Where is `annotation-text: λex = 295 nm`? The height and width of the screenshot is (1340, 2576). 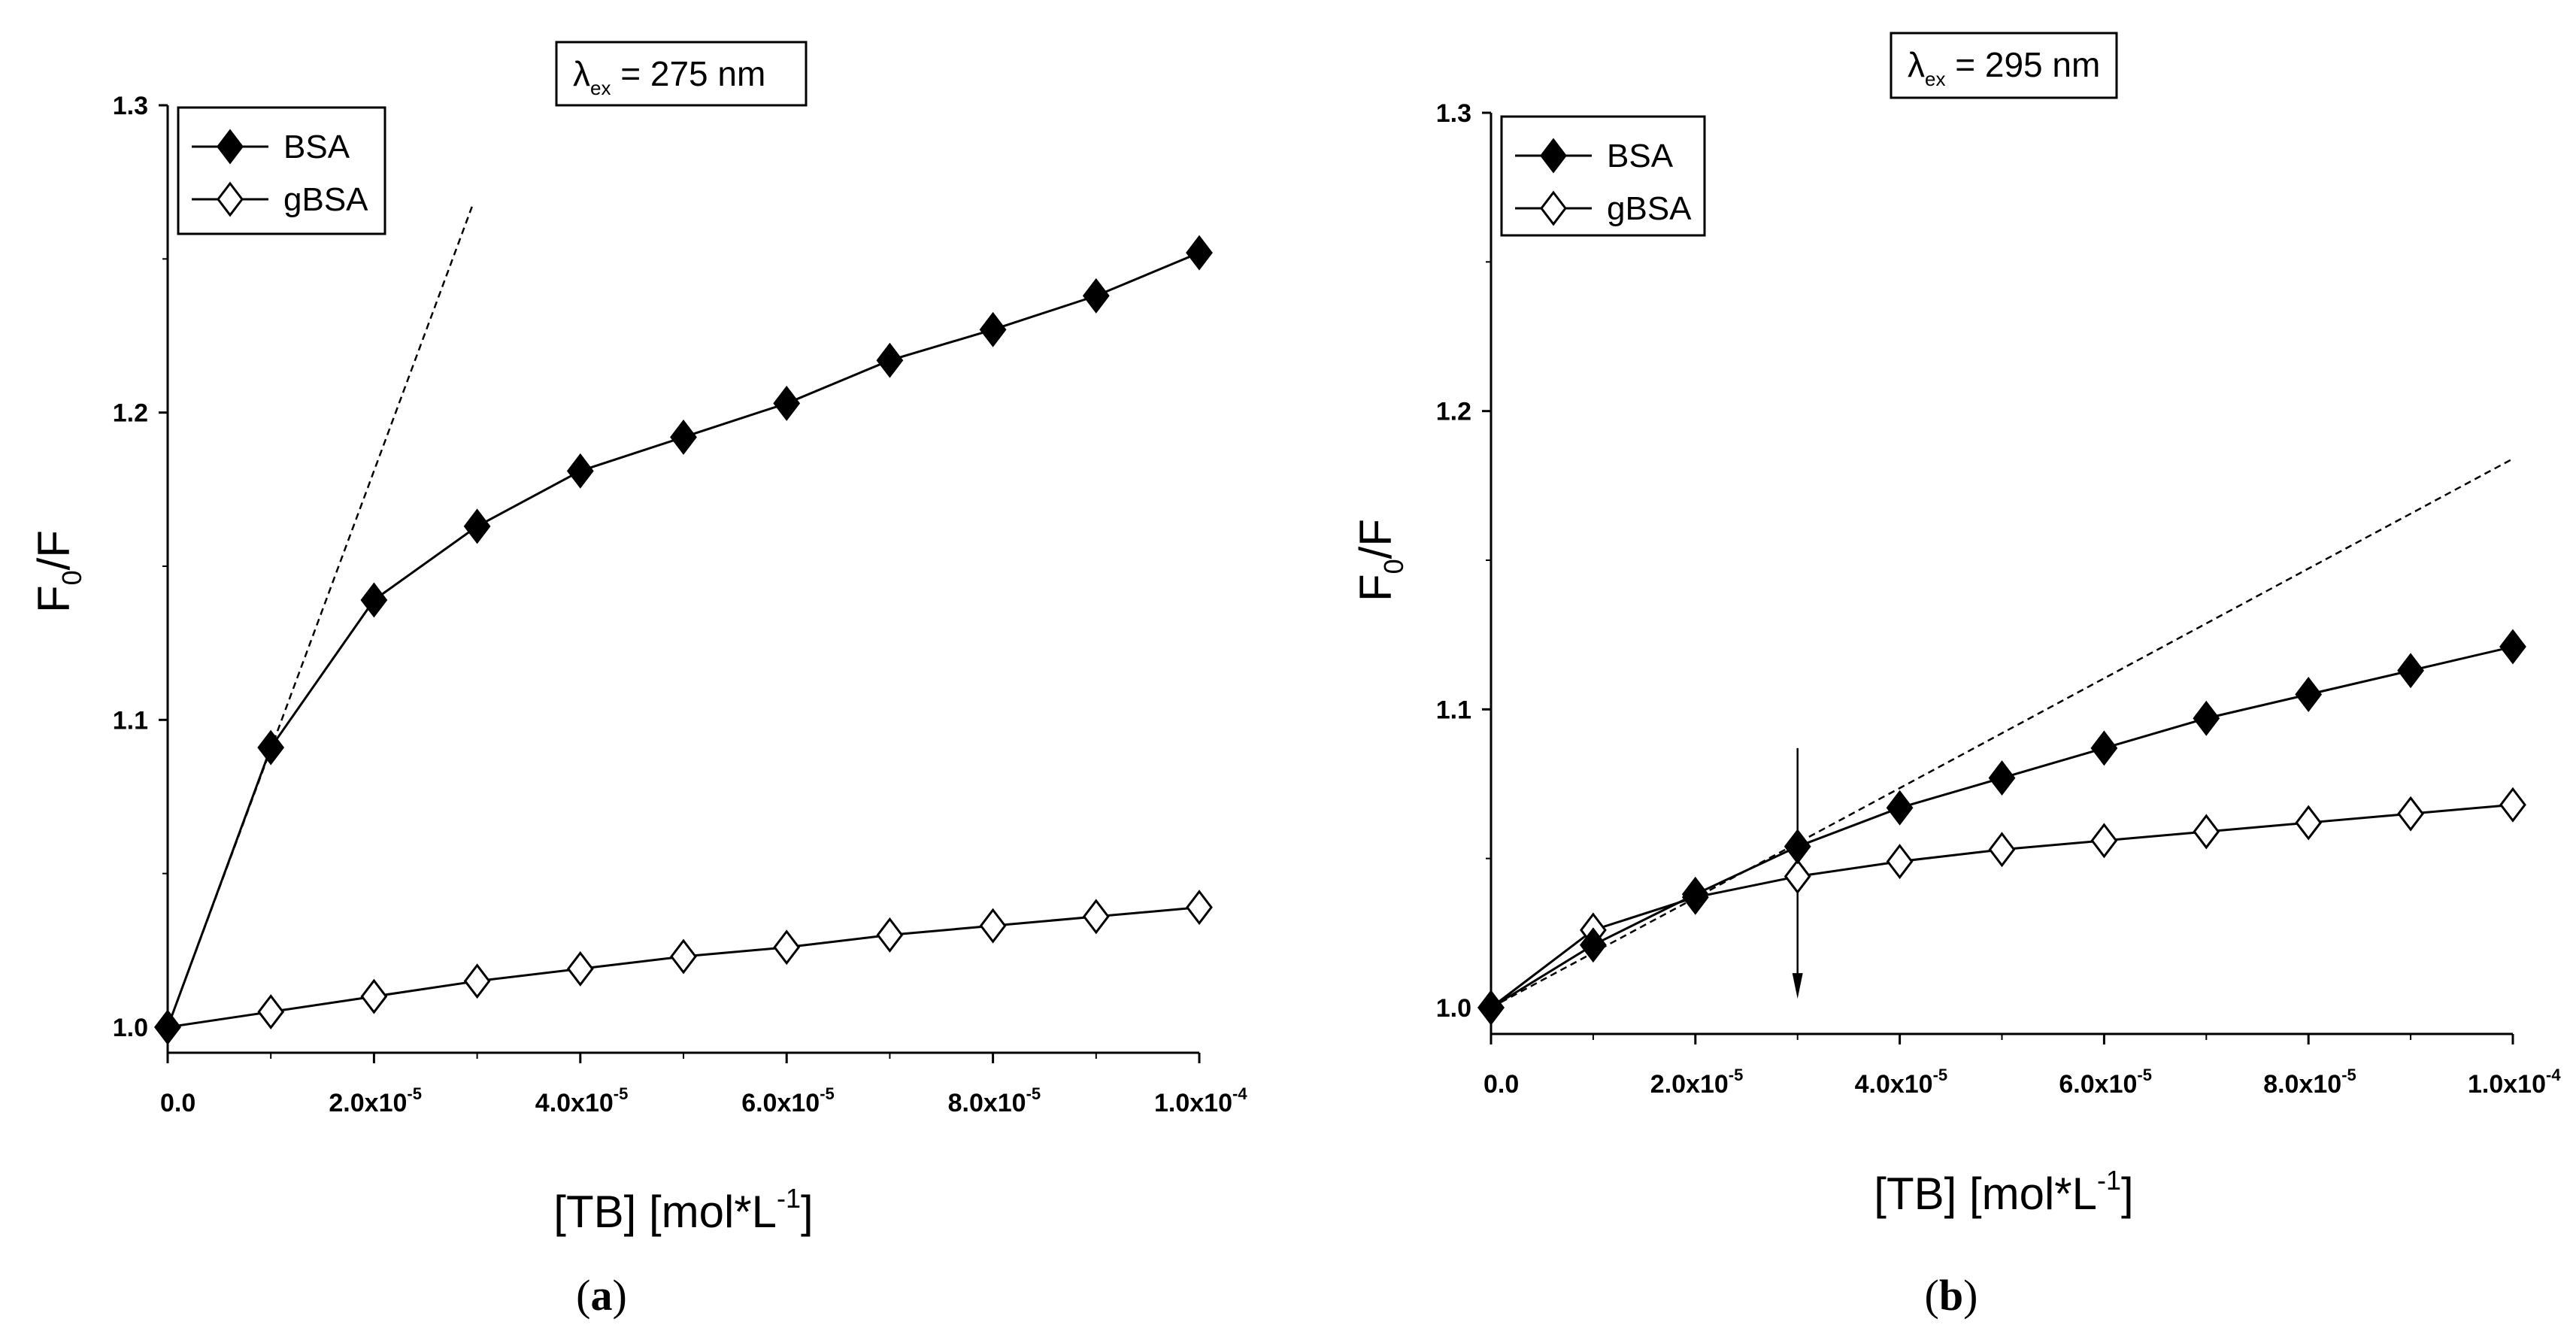 annotation-text: λex = 295 nm is located at coordinates (2004, 67).